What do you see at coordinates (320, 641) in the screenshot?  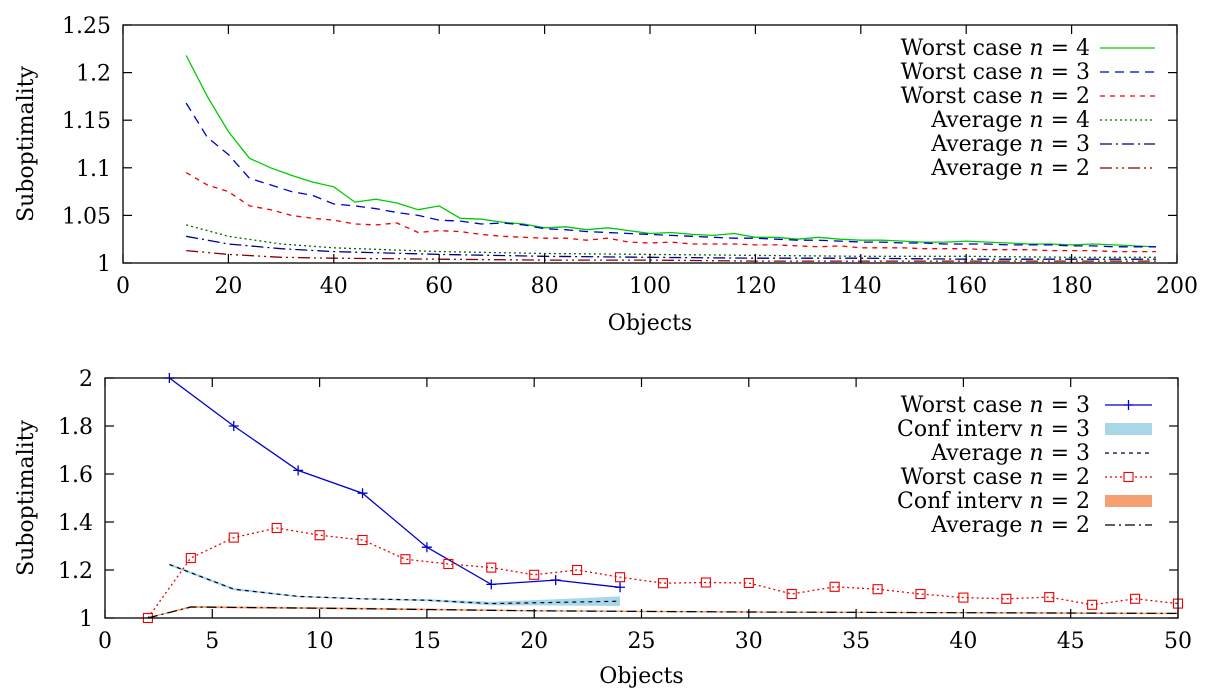 I see `x-tick-label: 10` at bounding box center [320, 641].